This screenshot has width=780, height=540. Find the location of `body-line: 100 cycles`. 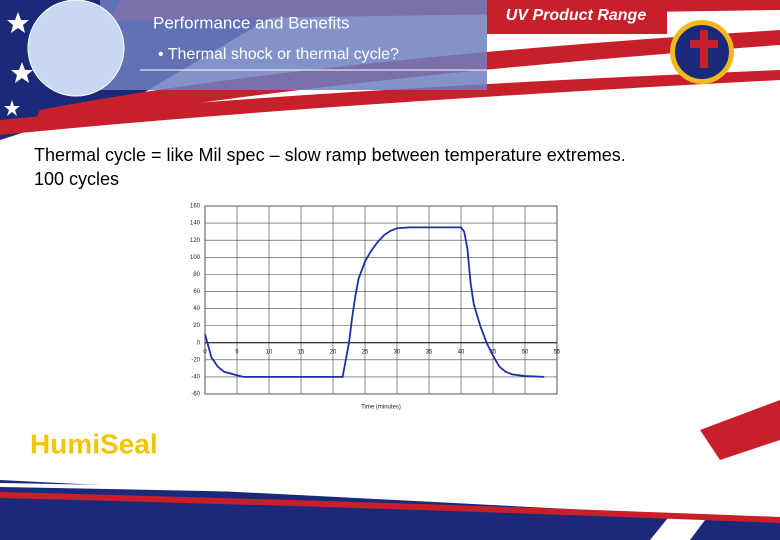

body-line: 100 cycles is located at coordinates (76, 179).